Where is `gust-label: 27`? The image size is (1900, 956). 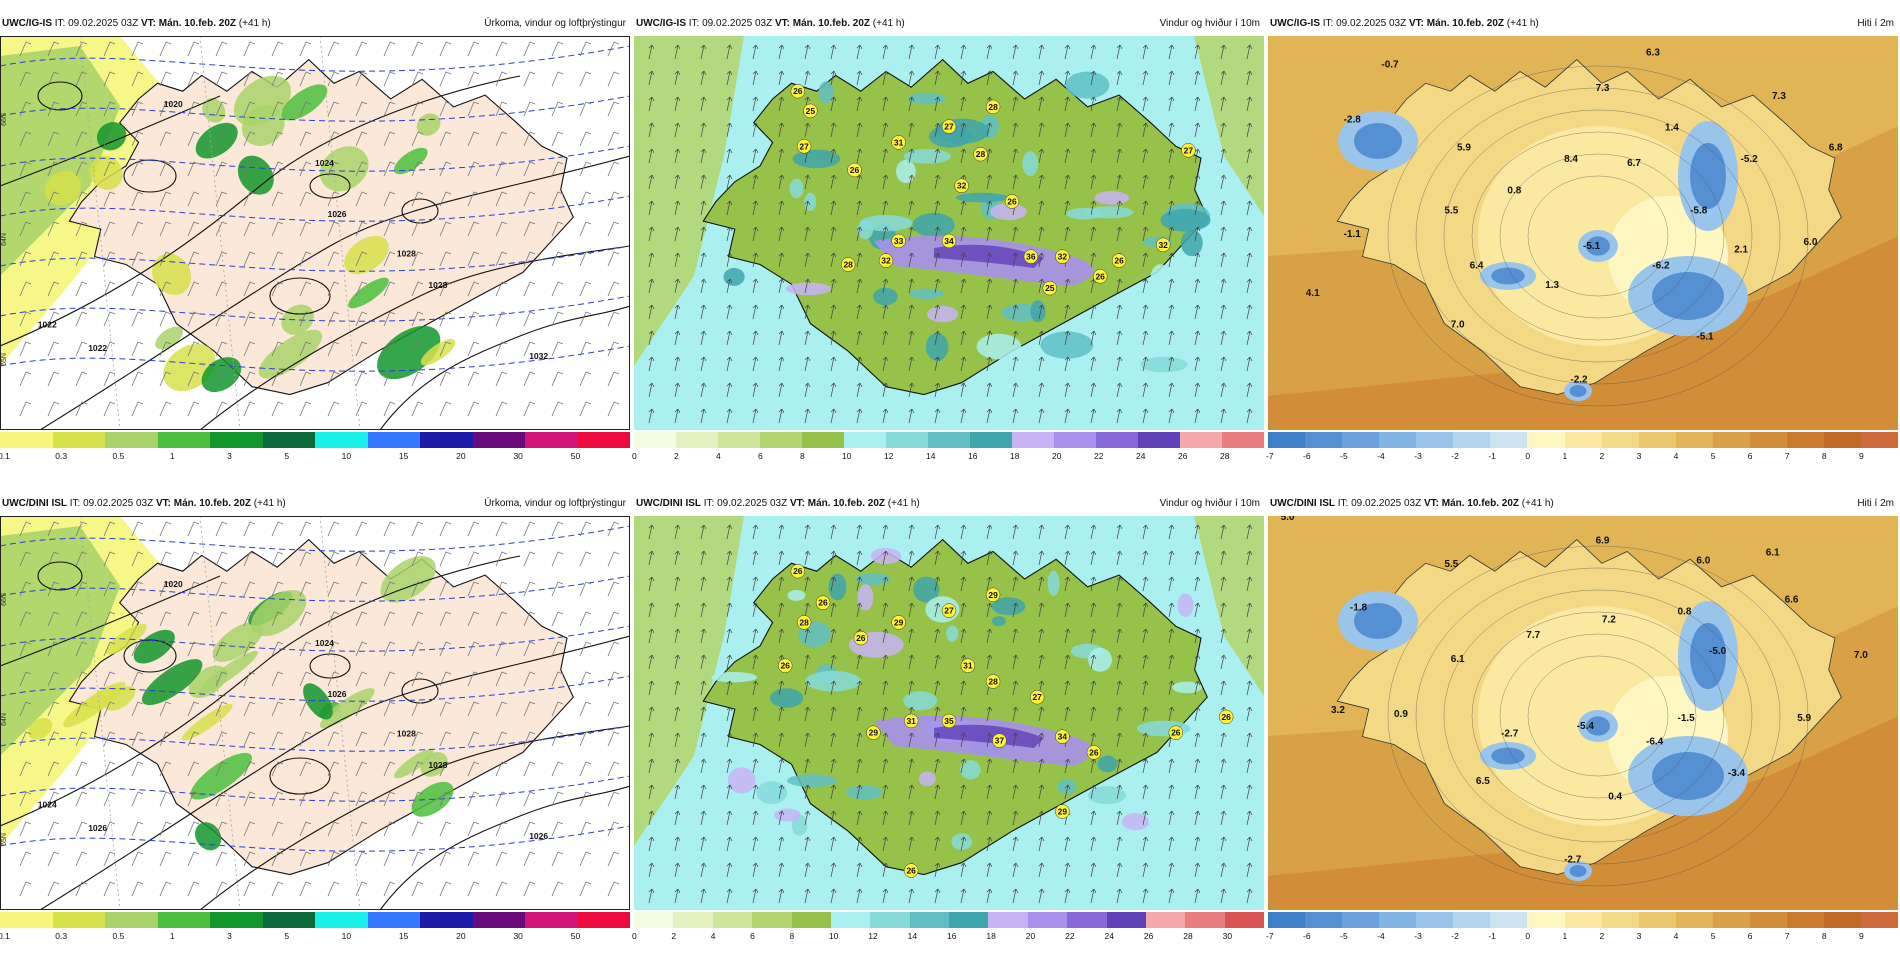 gust-label: 27 is located at coordinates (1189, 150).